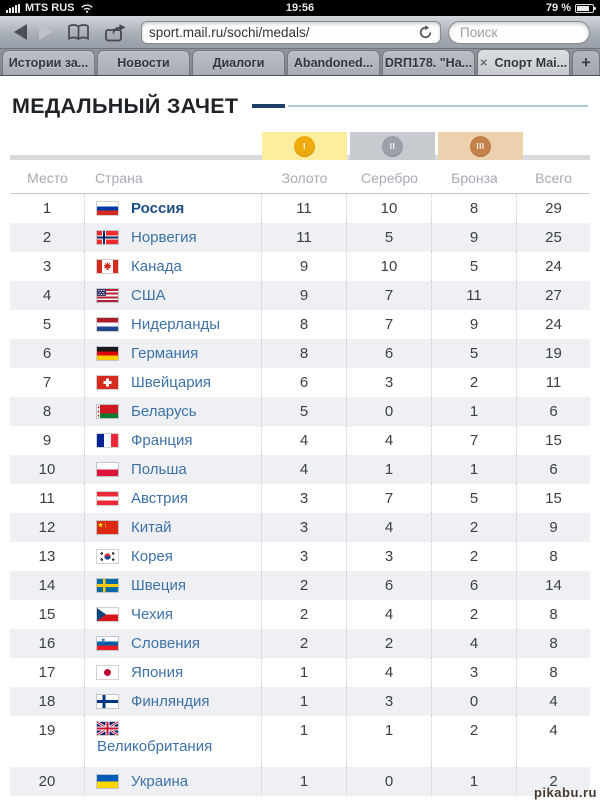  What do you see at coordinates (300, 353) in the screenshot?
I see `table-row: 6 Германия 8 6 5 19` at bounding box center [300, 353].